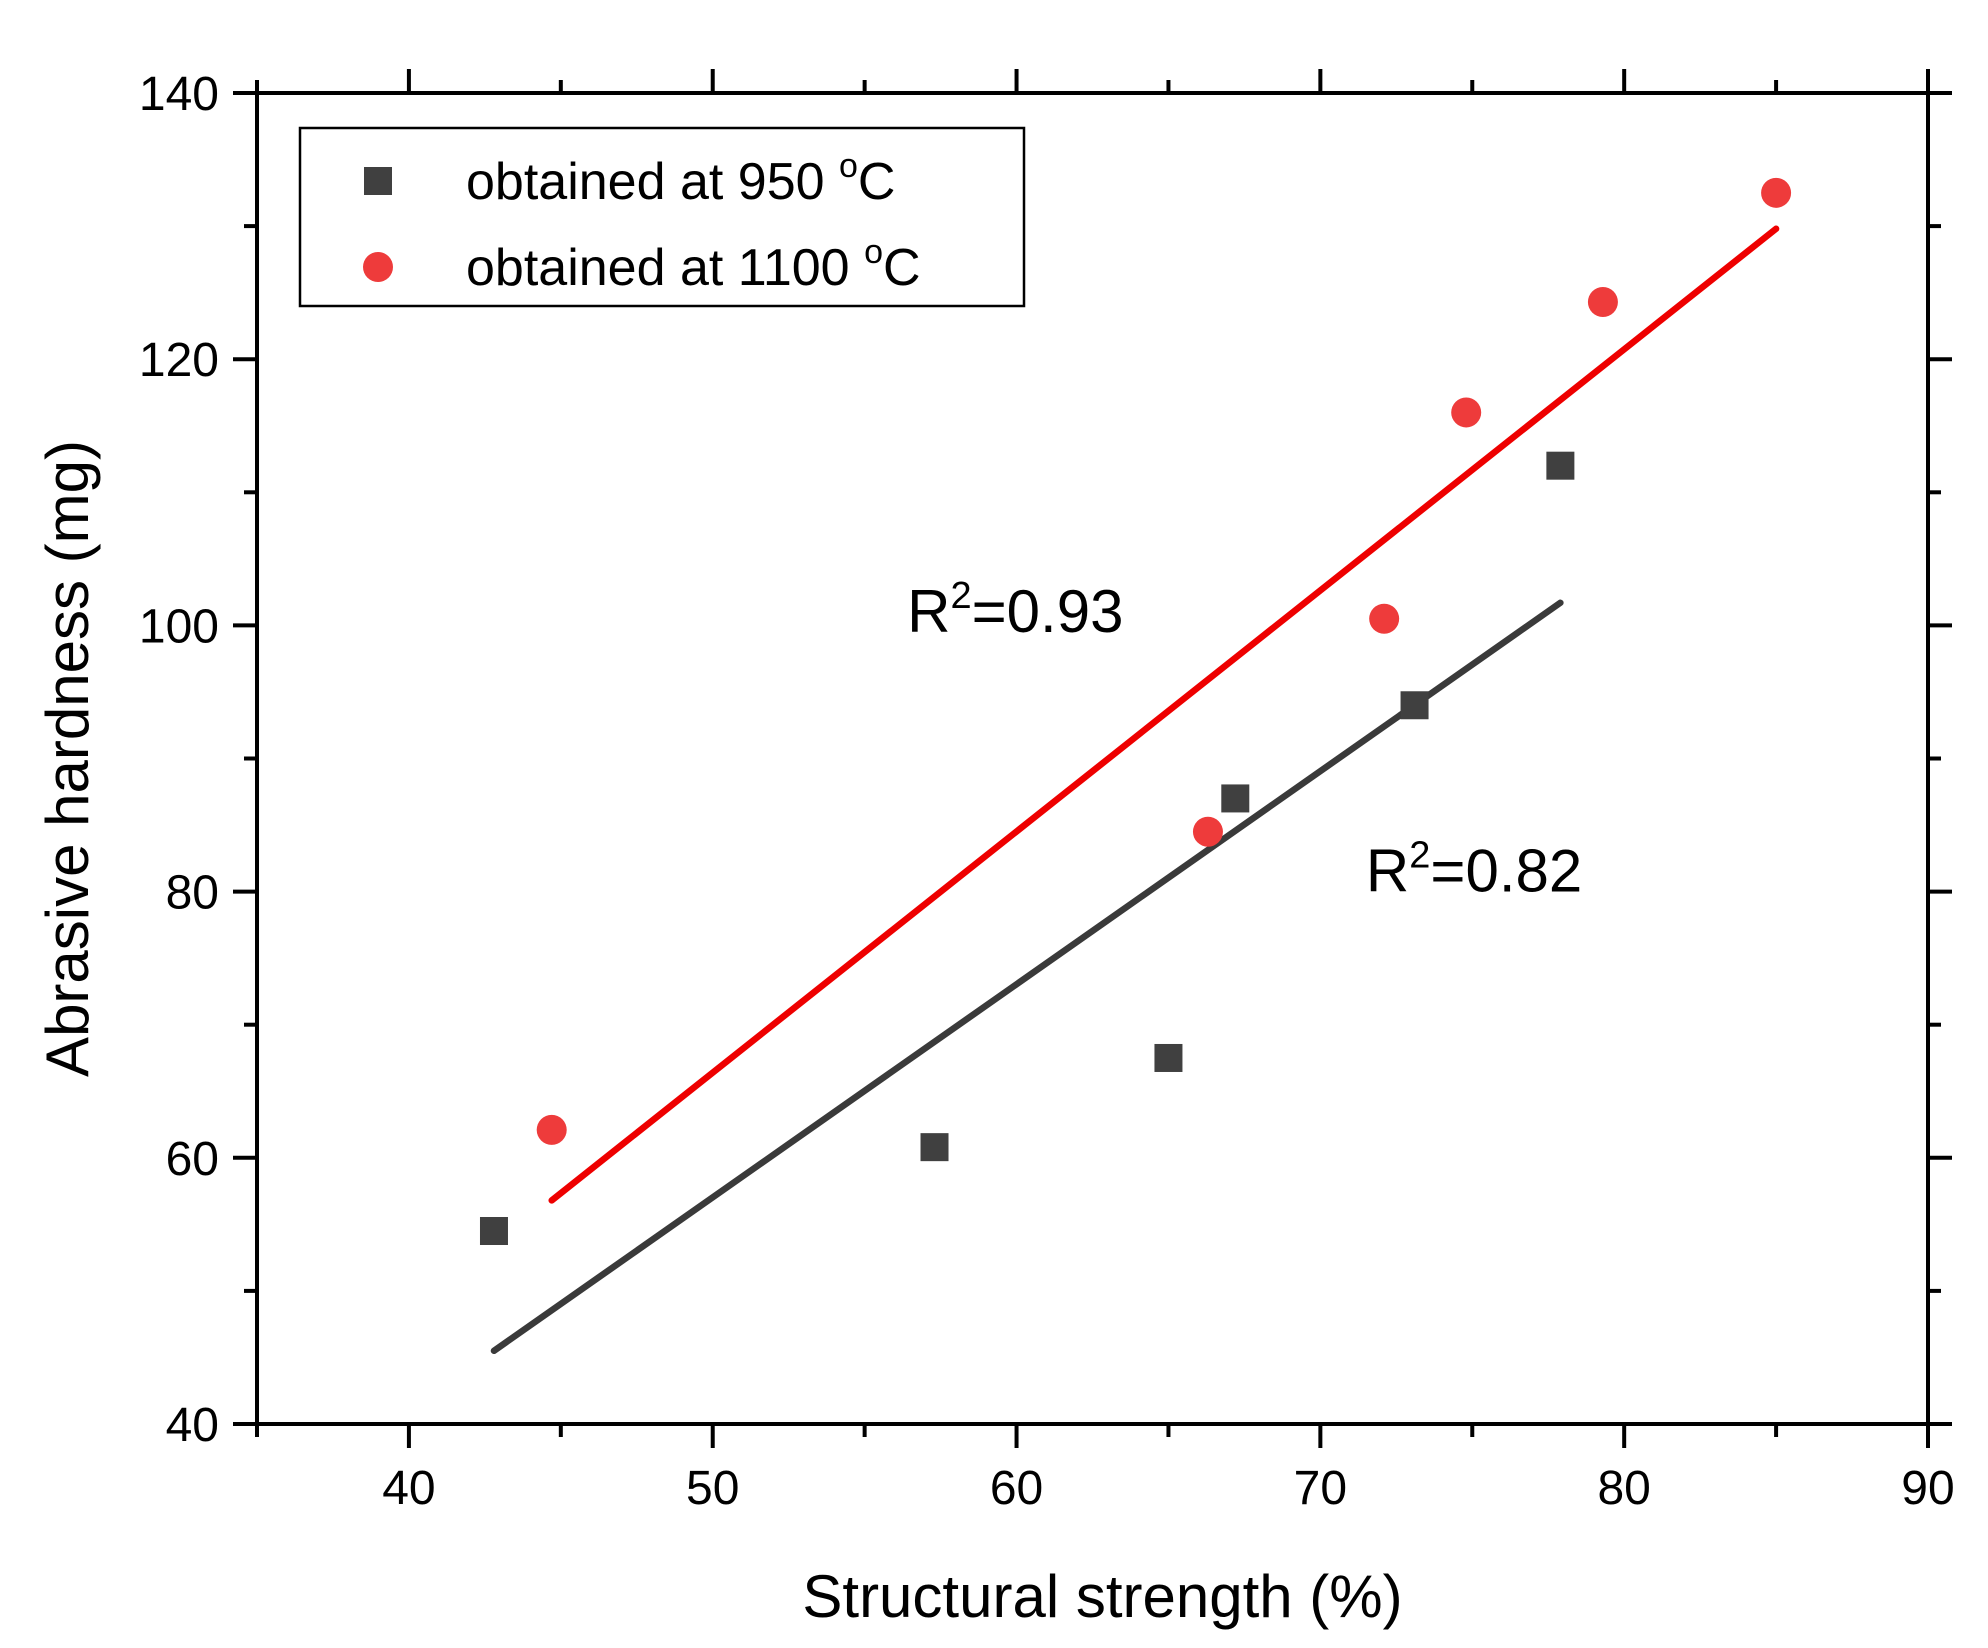 Image resolution: width=1988 pixels, height=1648 pixels. What do you see at coordinates (1320, 1488) in the screenshot?
I see `x-tick-label: 70` at bounding box center [1320, 1488].